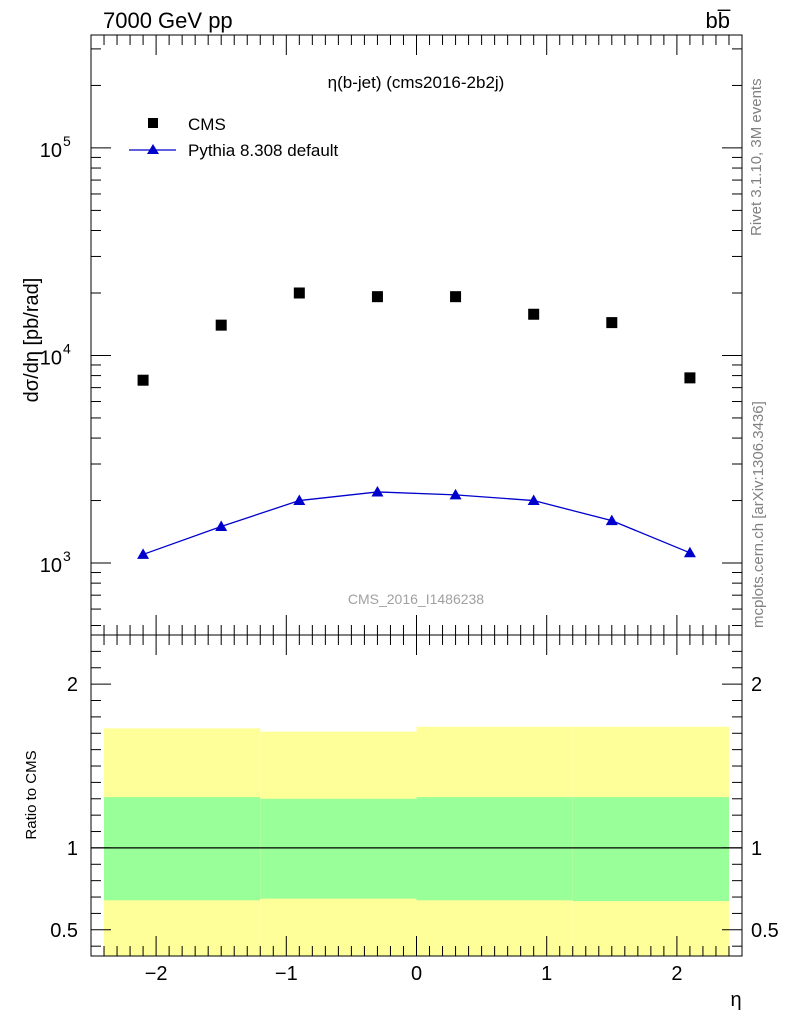  Describe the element at coordinates (168, 20) in the screenshot. I see `energy-label: 7000 GeV pp` at that location.